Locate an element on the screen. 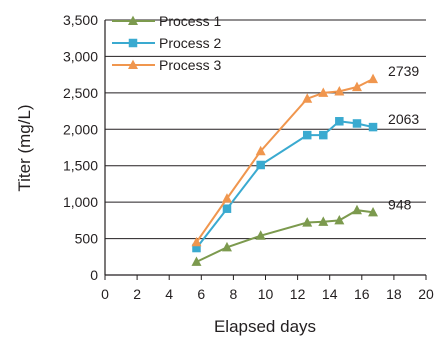 This screenshot has height=340, width=435. x-tick-labels: 0 2 4 6 8 10 12 14 16 18 20 is located at coordinates (267, 288).